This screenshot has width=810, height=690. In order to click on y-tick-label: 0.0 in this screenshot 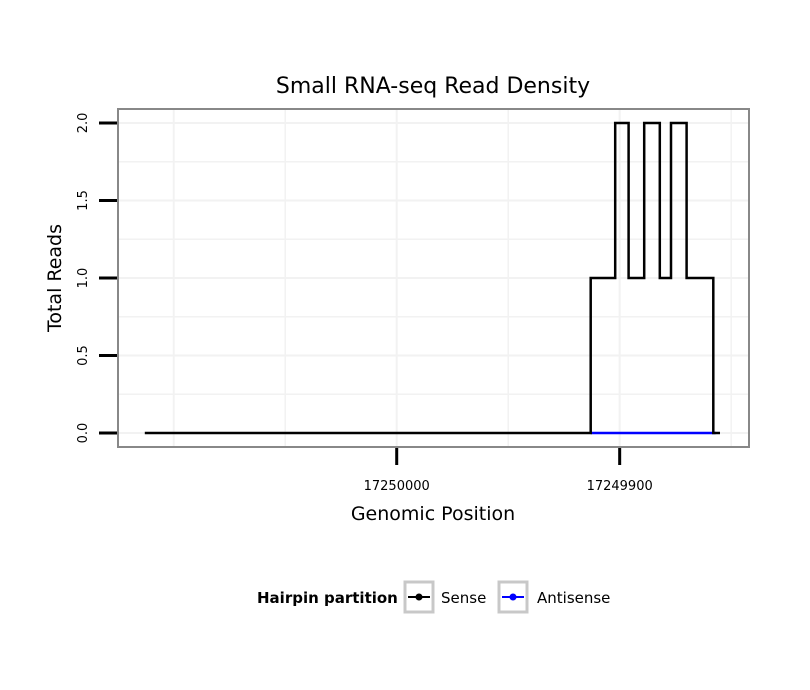, I will do `click(83, 433)`.